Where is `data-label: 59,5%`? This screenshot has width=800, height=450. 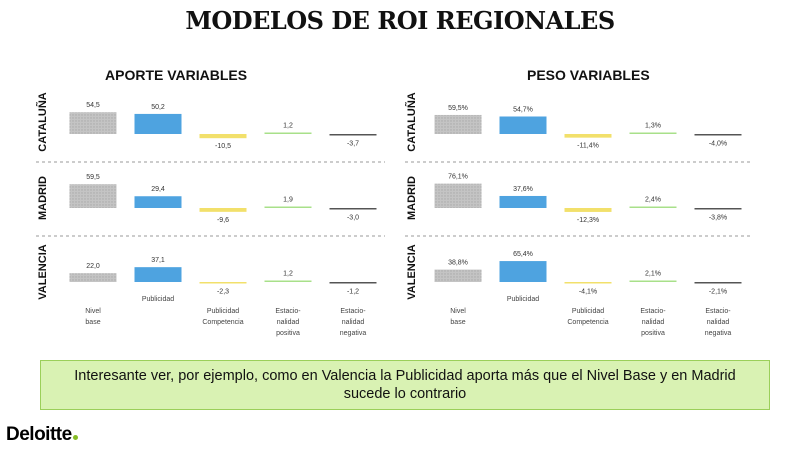
data-label: 59,5% is located at coordinates (458, 108).